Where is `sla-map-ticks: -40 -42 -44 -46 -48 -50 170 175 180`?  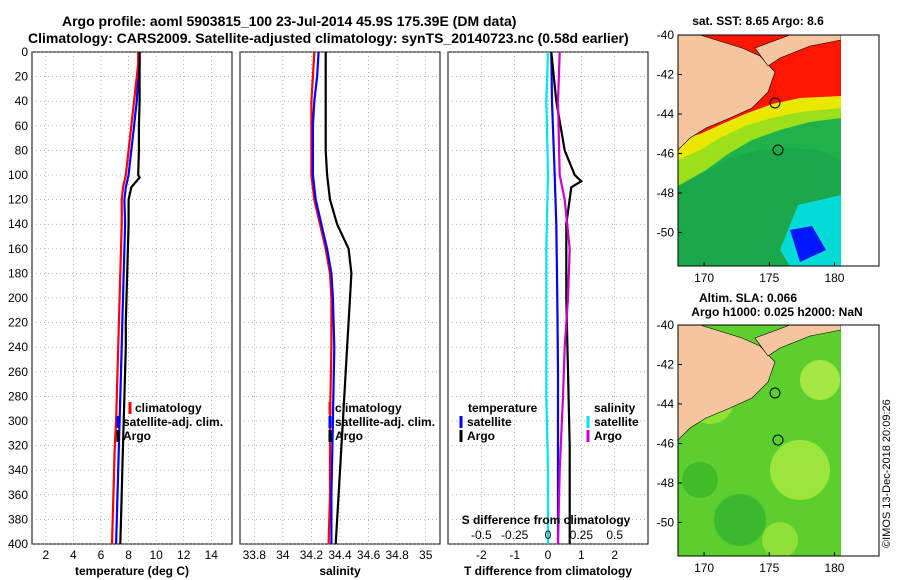
sla-map-ticks: -40 -42 -44 -46 -48 -50 170 175 180 is located at coordinates (751, 446).